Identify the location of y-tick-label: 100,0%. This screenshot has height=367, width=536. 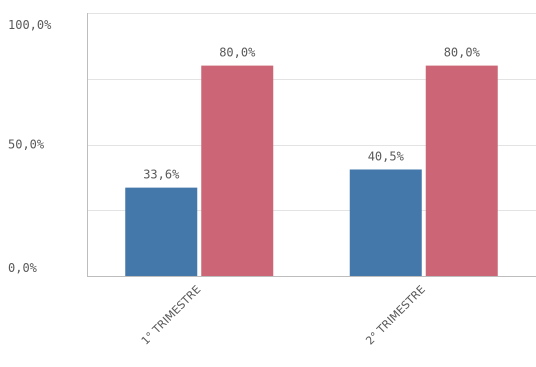
(30, 25).